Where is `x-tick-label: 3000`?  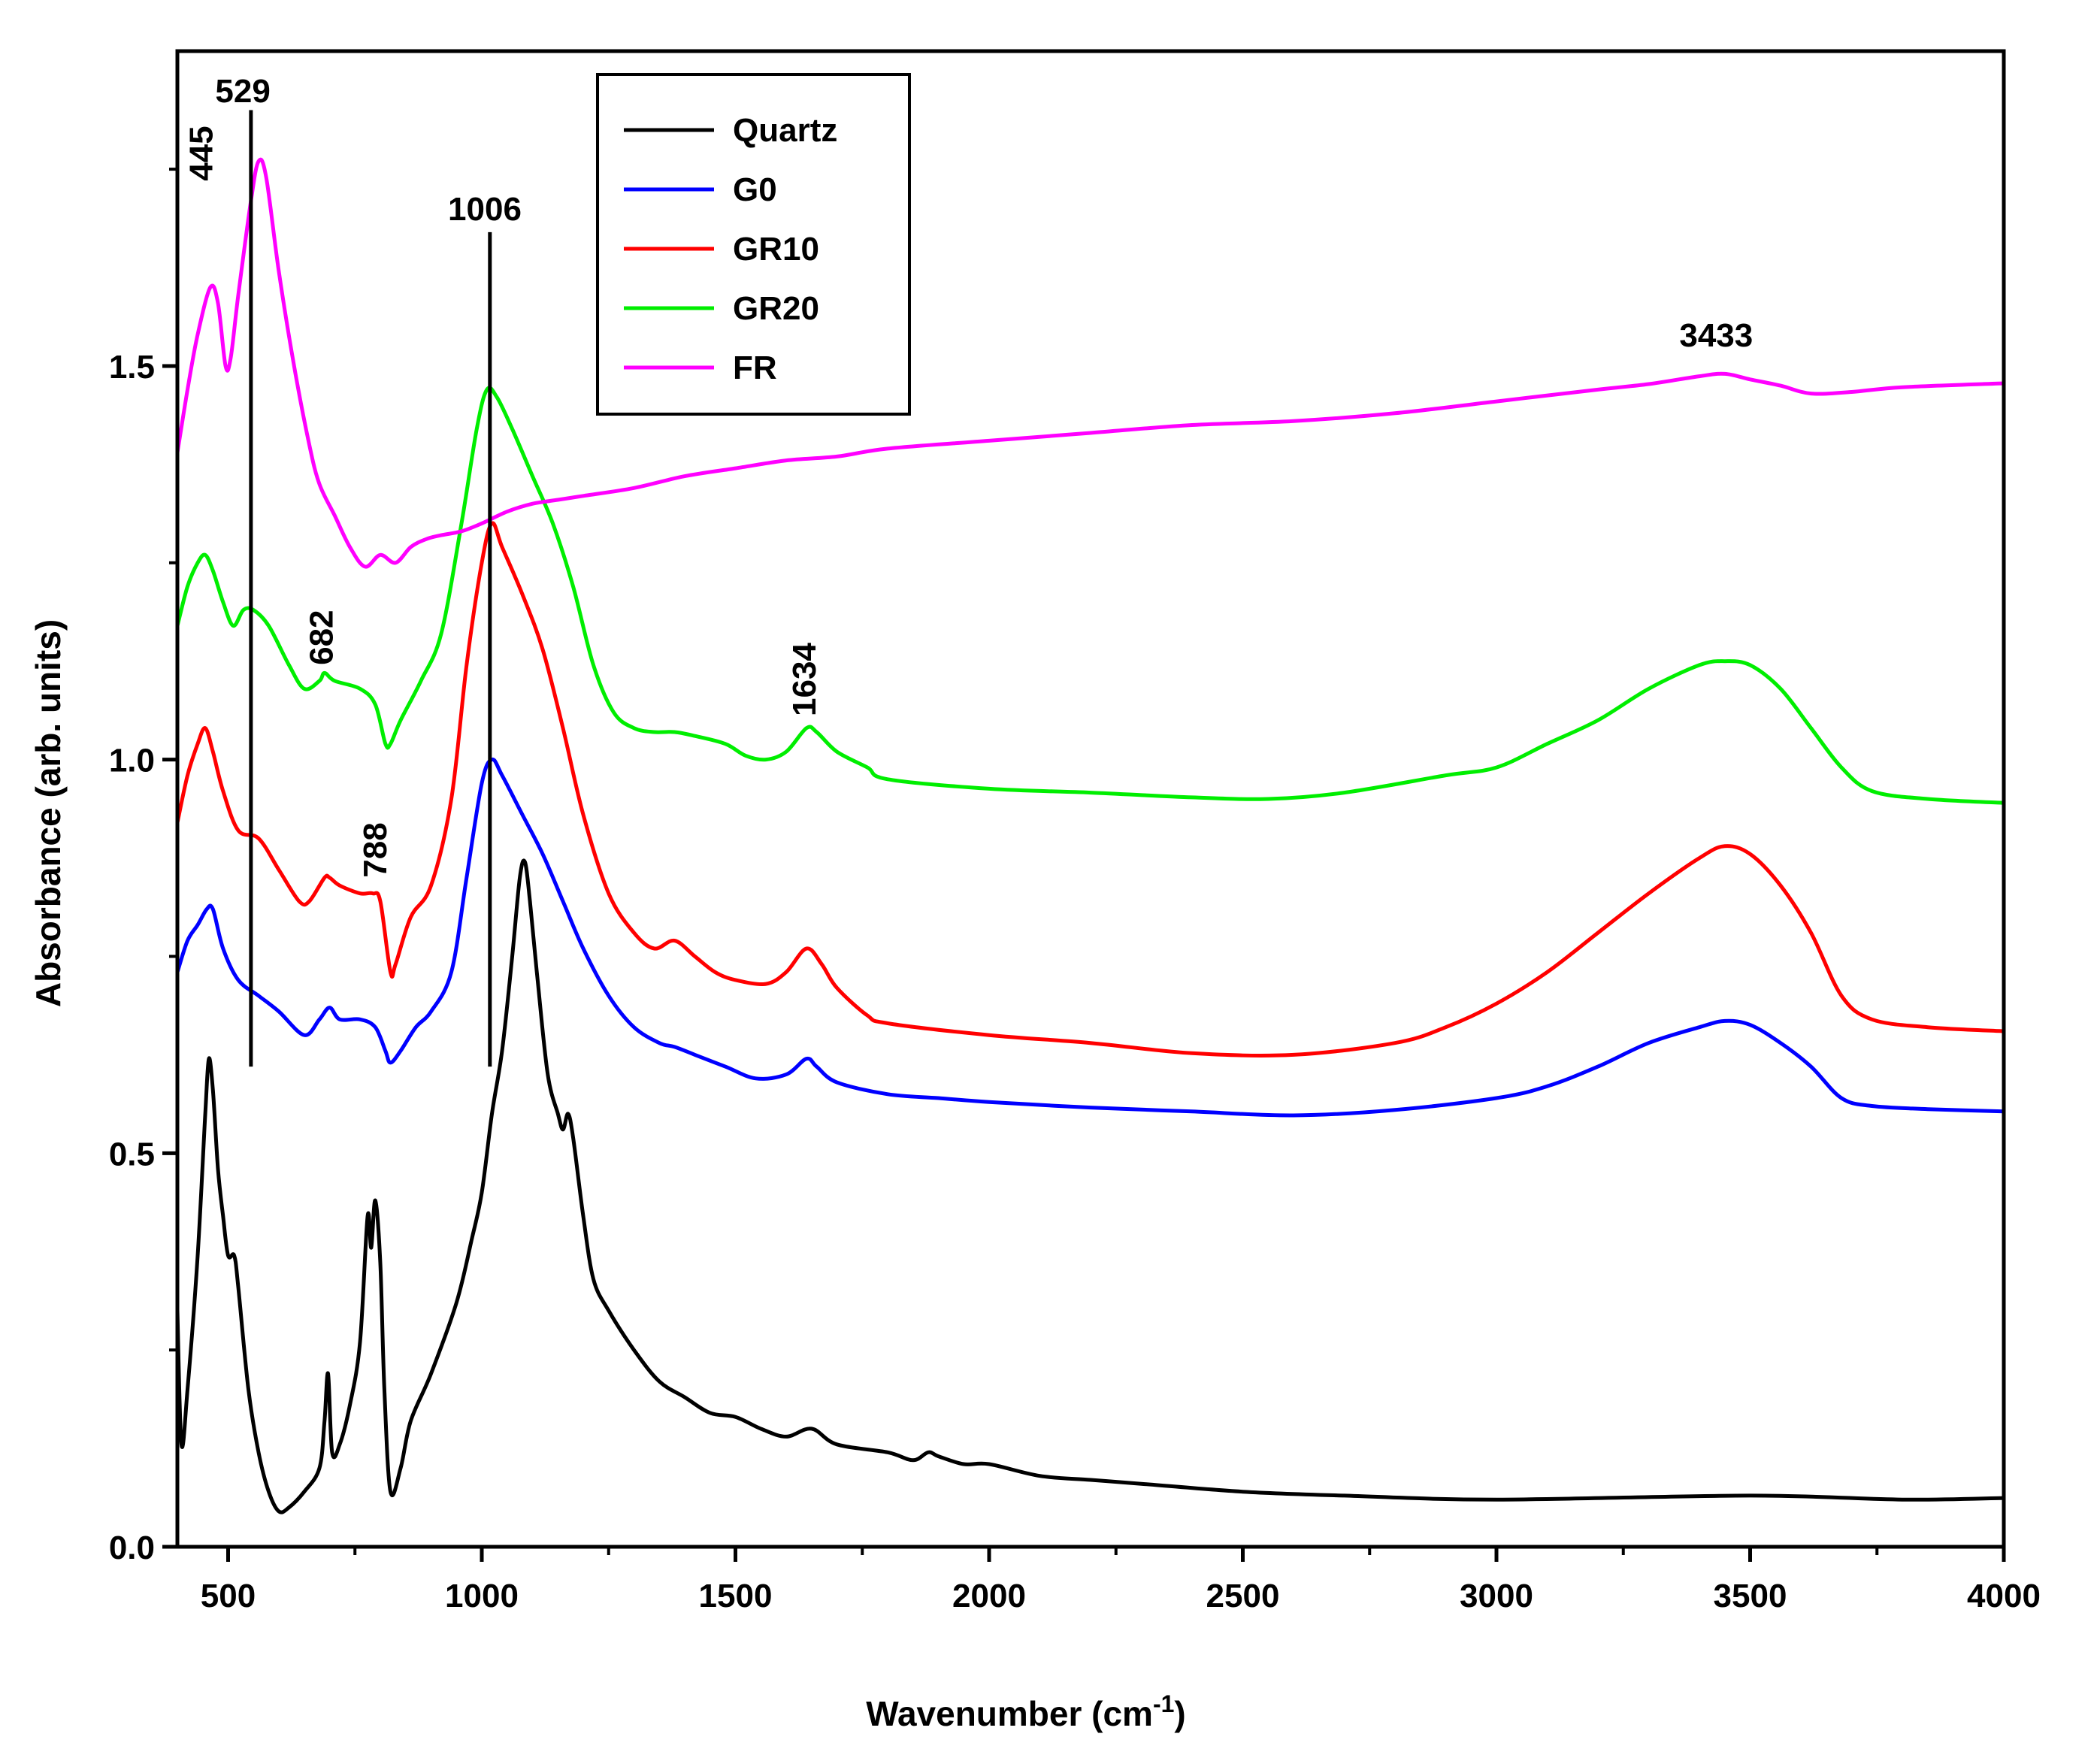 x-tick-label: 3000 is located at coordinates (1496, 1596).